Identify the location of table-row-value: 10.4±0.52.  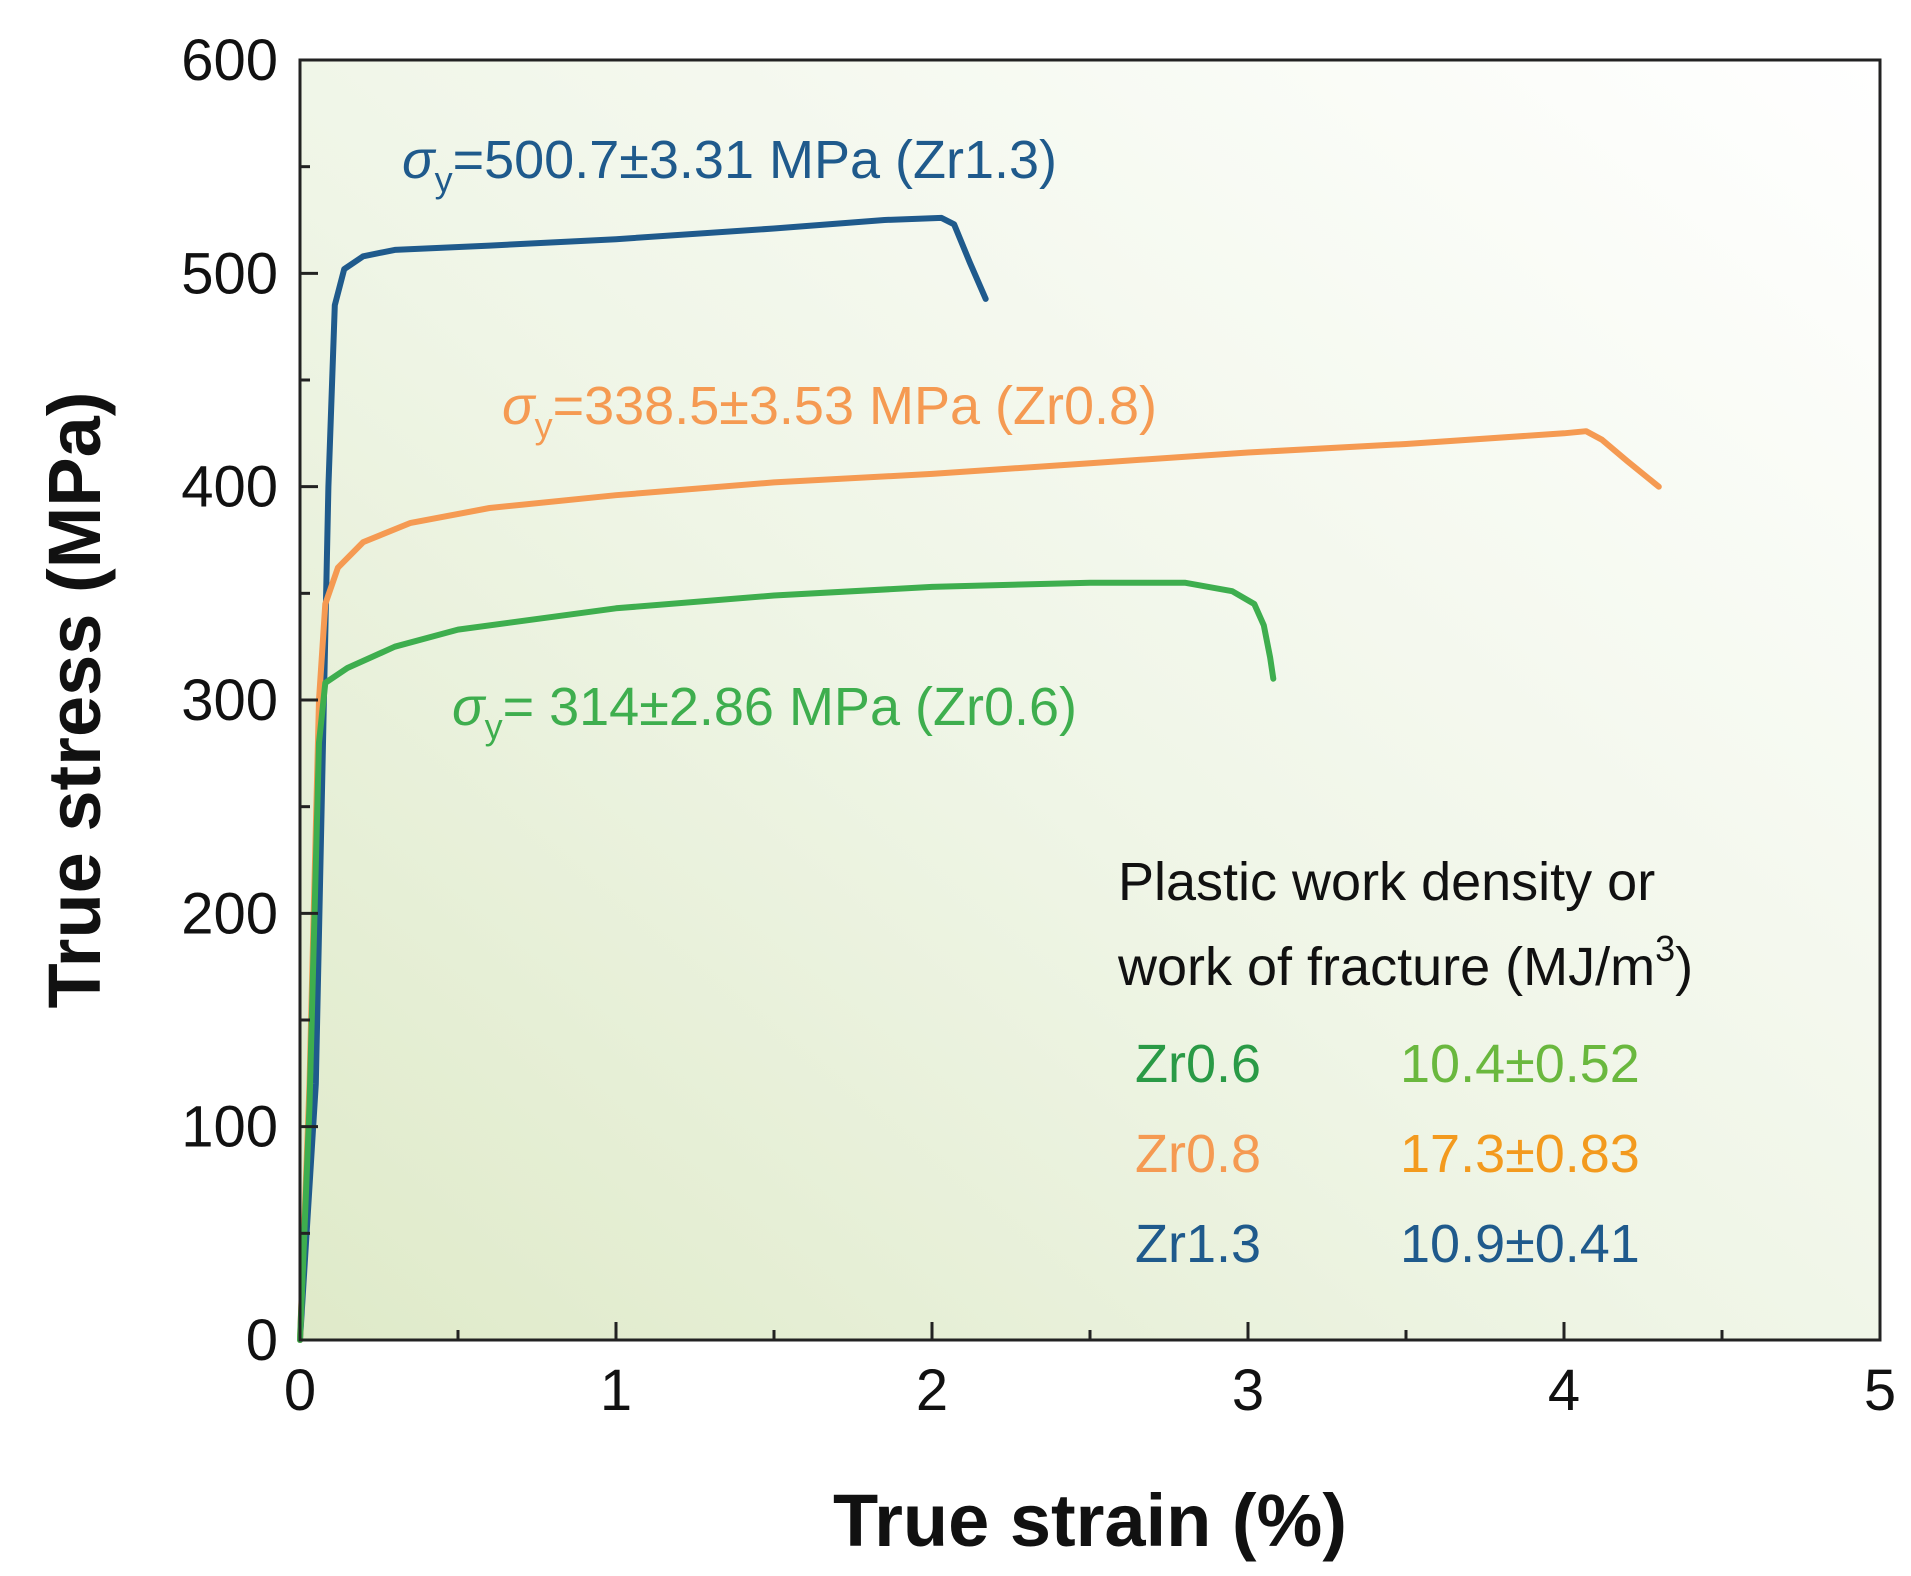
(1520, 1064).